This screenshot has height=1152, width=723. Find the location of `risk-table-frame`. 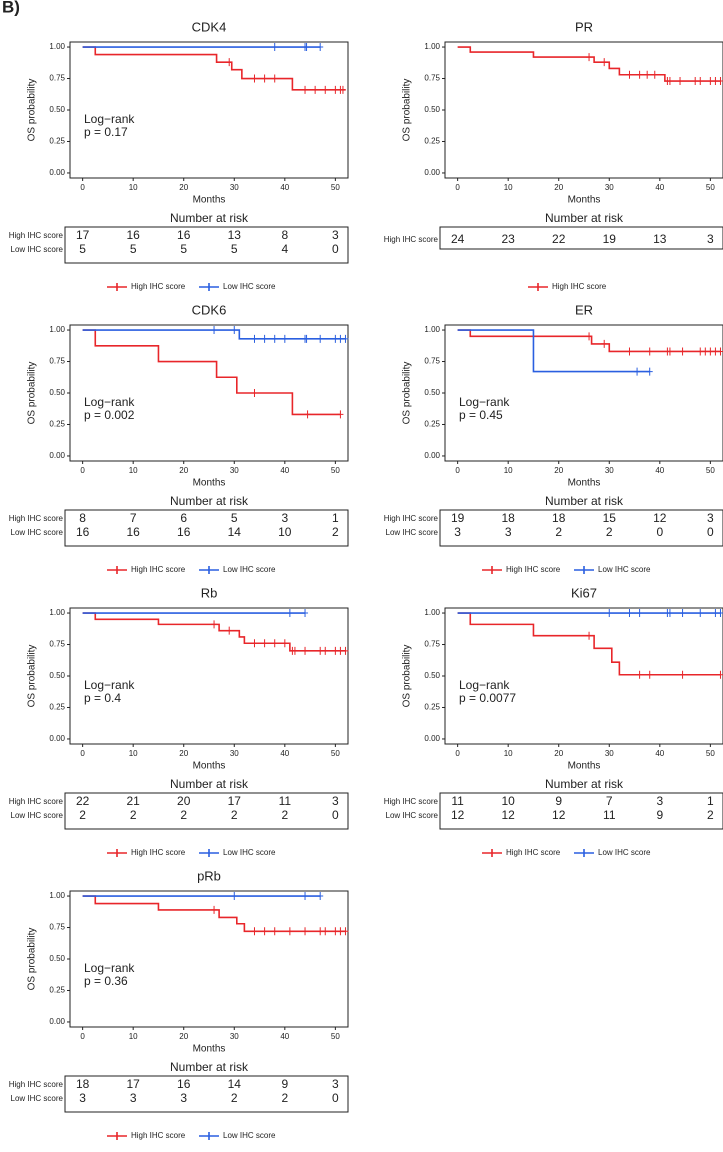

risk-table-frame is located at coordinates (206, 245).